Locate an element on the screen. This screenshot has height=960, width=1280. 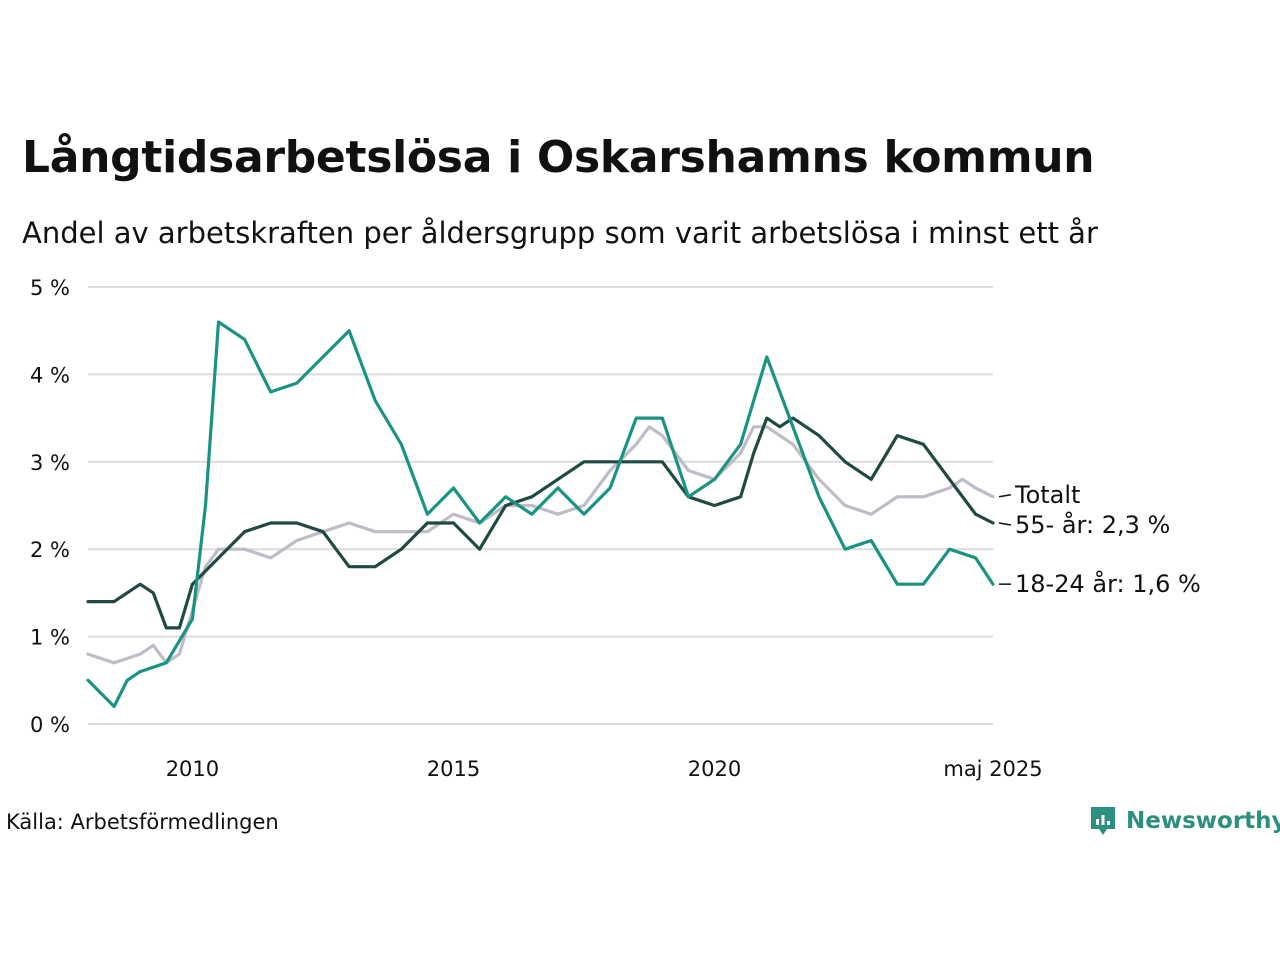
brand-logo: Newsworthy is located at coordinates (1184, 821).